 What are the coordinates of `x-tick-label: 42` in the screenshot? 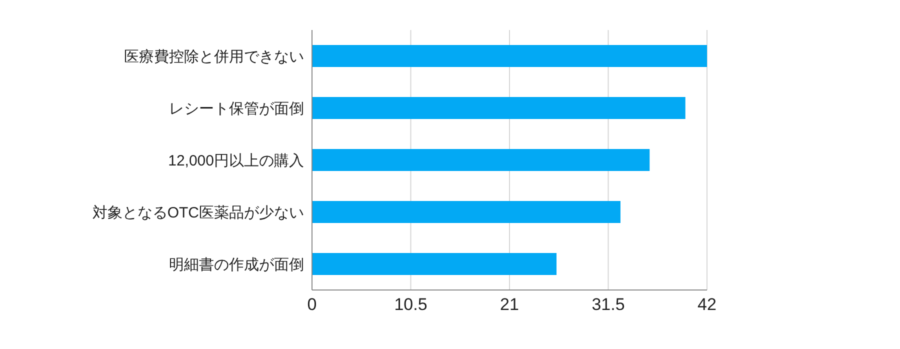 It's located at (707, 304).